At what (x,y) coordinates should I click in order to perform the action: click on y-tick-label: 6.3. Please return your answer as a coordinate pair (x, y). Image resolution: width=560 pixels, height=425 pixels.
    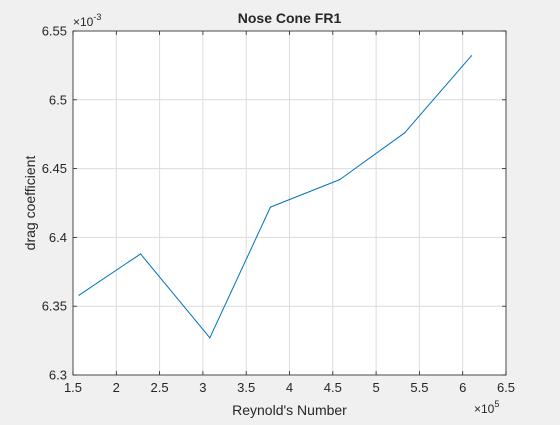
    Looking at the image, I should click on (58, 375).